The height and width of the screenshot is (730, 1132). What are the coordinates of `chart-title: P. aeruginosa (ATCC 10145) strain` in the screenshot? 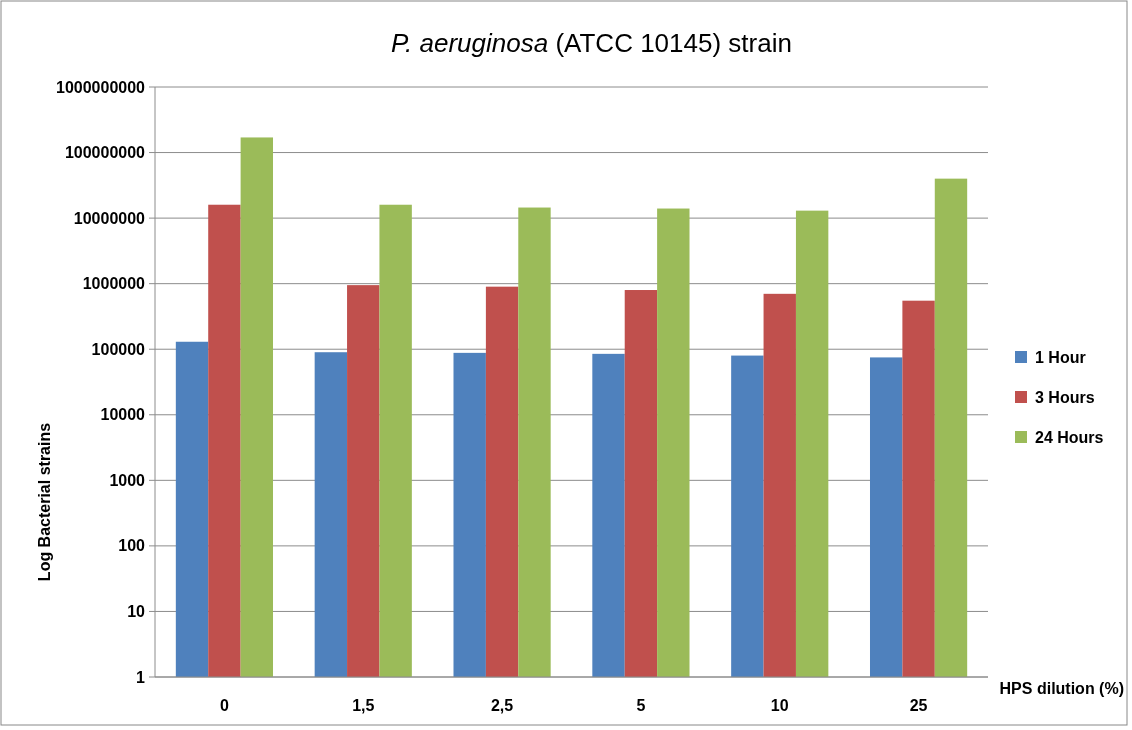 It's located at (591, 43).